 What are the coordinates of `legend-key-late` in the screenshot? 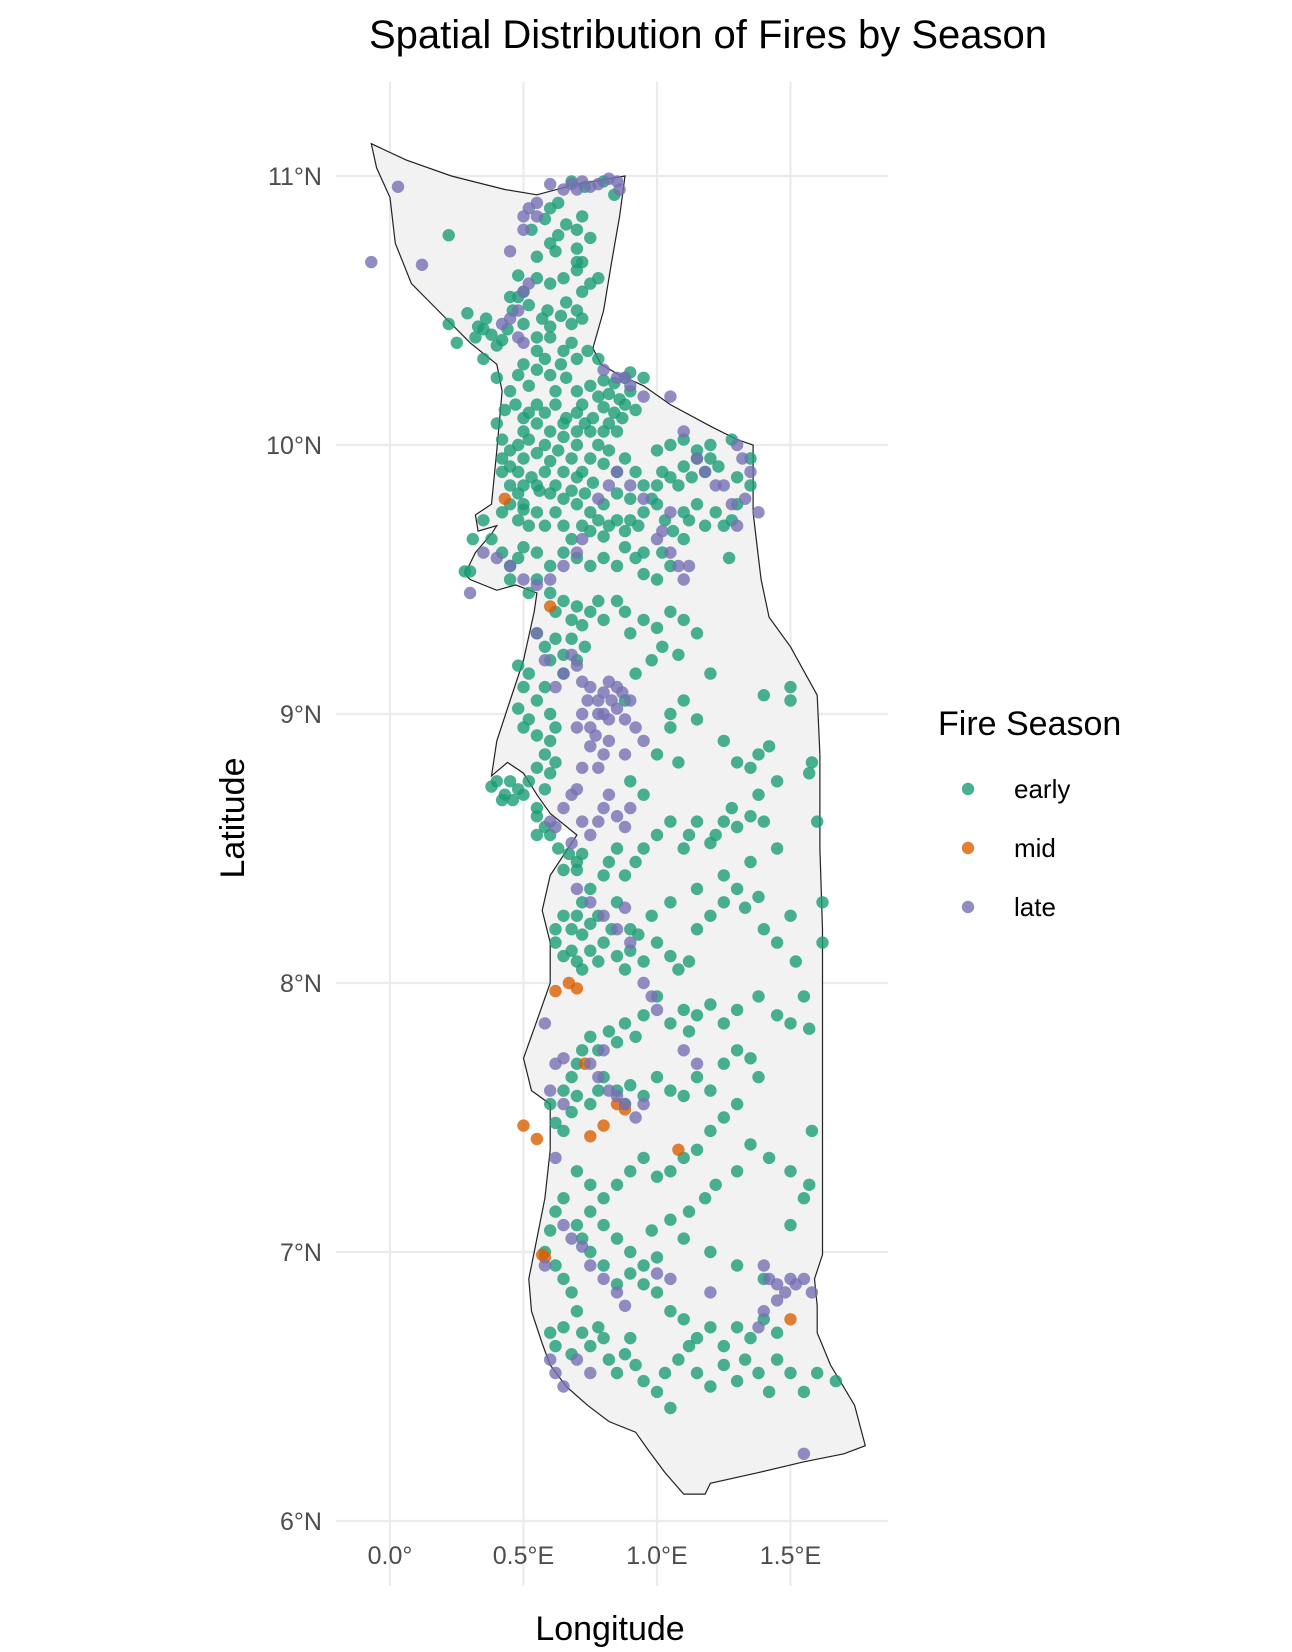 It's located at (968, 907).